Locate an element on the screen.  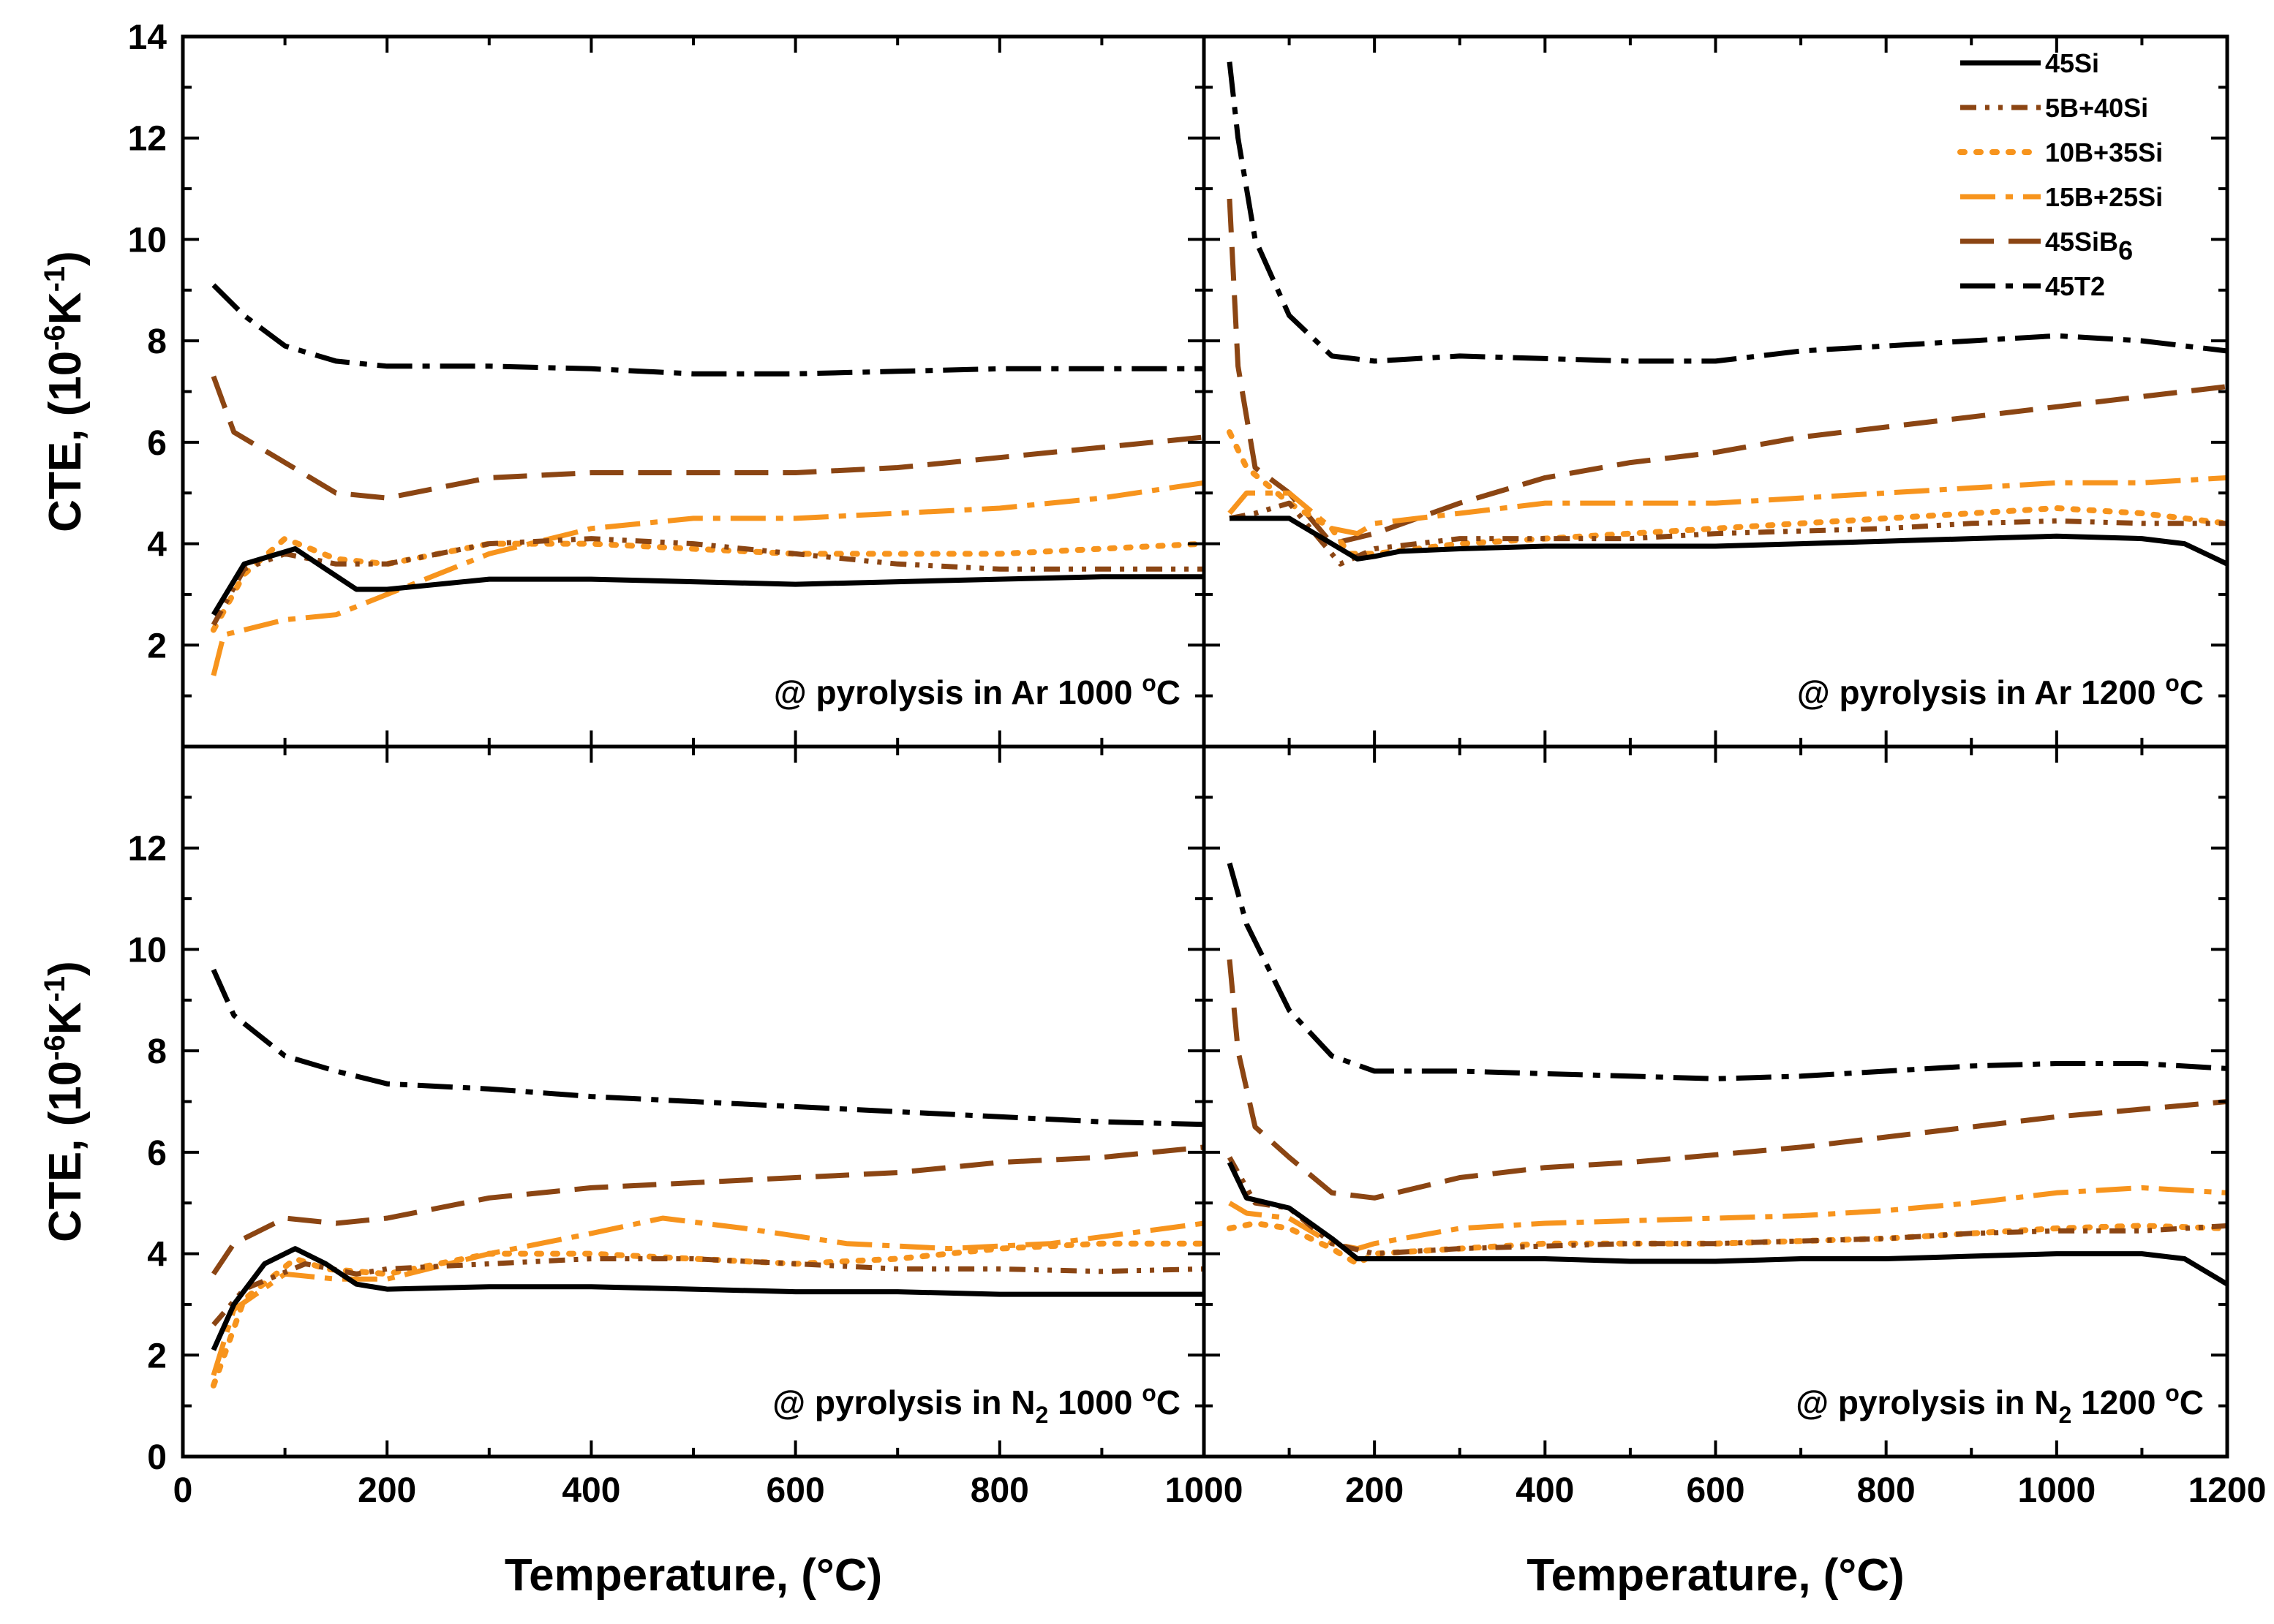
legend-label: 45SiB6 is located at coordinates (2089, 246).